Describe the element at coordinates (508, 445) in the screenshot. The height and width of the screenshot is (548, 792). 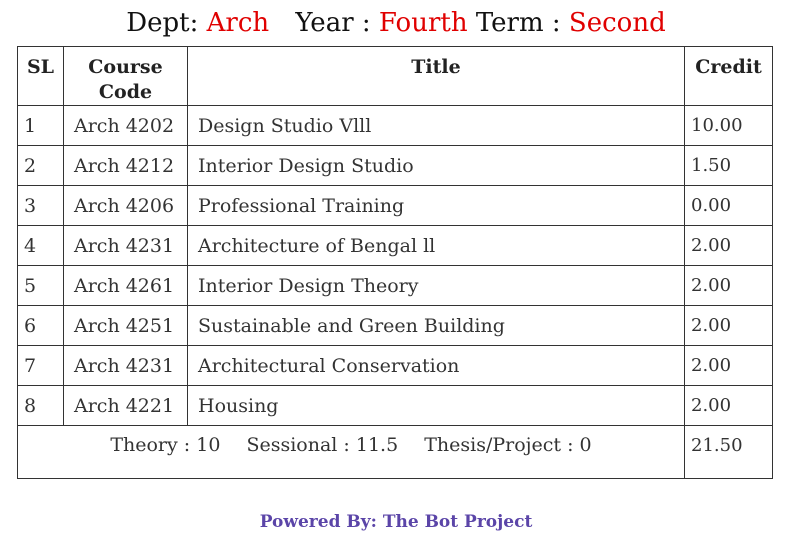
I see `thesis-summary: Thesis/Project : 0` at that location.